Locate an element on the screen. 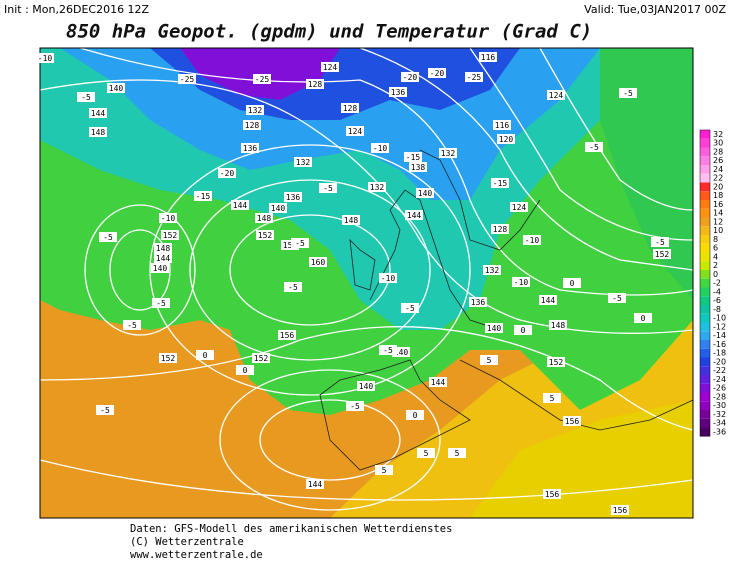 The width and height of the screenshot is (732, 569). geopotential-label: 116 is located at coordinates (488, 57).